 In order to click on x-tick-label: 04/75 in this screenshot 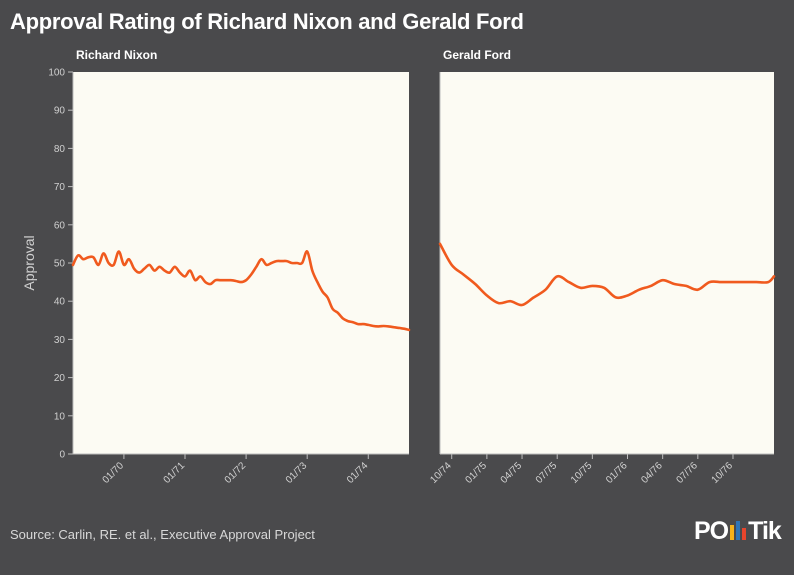, I will do `click(512, 473)`.